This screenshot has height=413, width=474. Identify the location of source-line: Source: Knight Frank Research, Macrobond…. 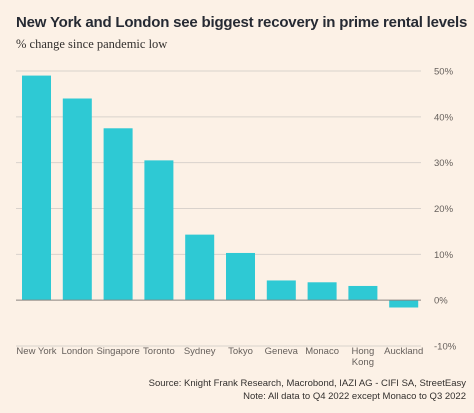
(307, 383).